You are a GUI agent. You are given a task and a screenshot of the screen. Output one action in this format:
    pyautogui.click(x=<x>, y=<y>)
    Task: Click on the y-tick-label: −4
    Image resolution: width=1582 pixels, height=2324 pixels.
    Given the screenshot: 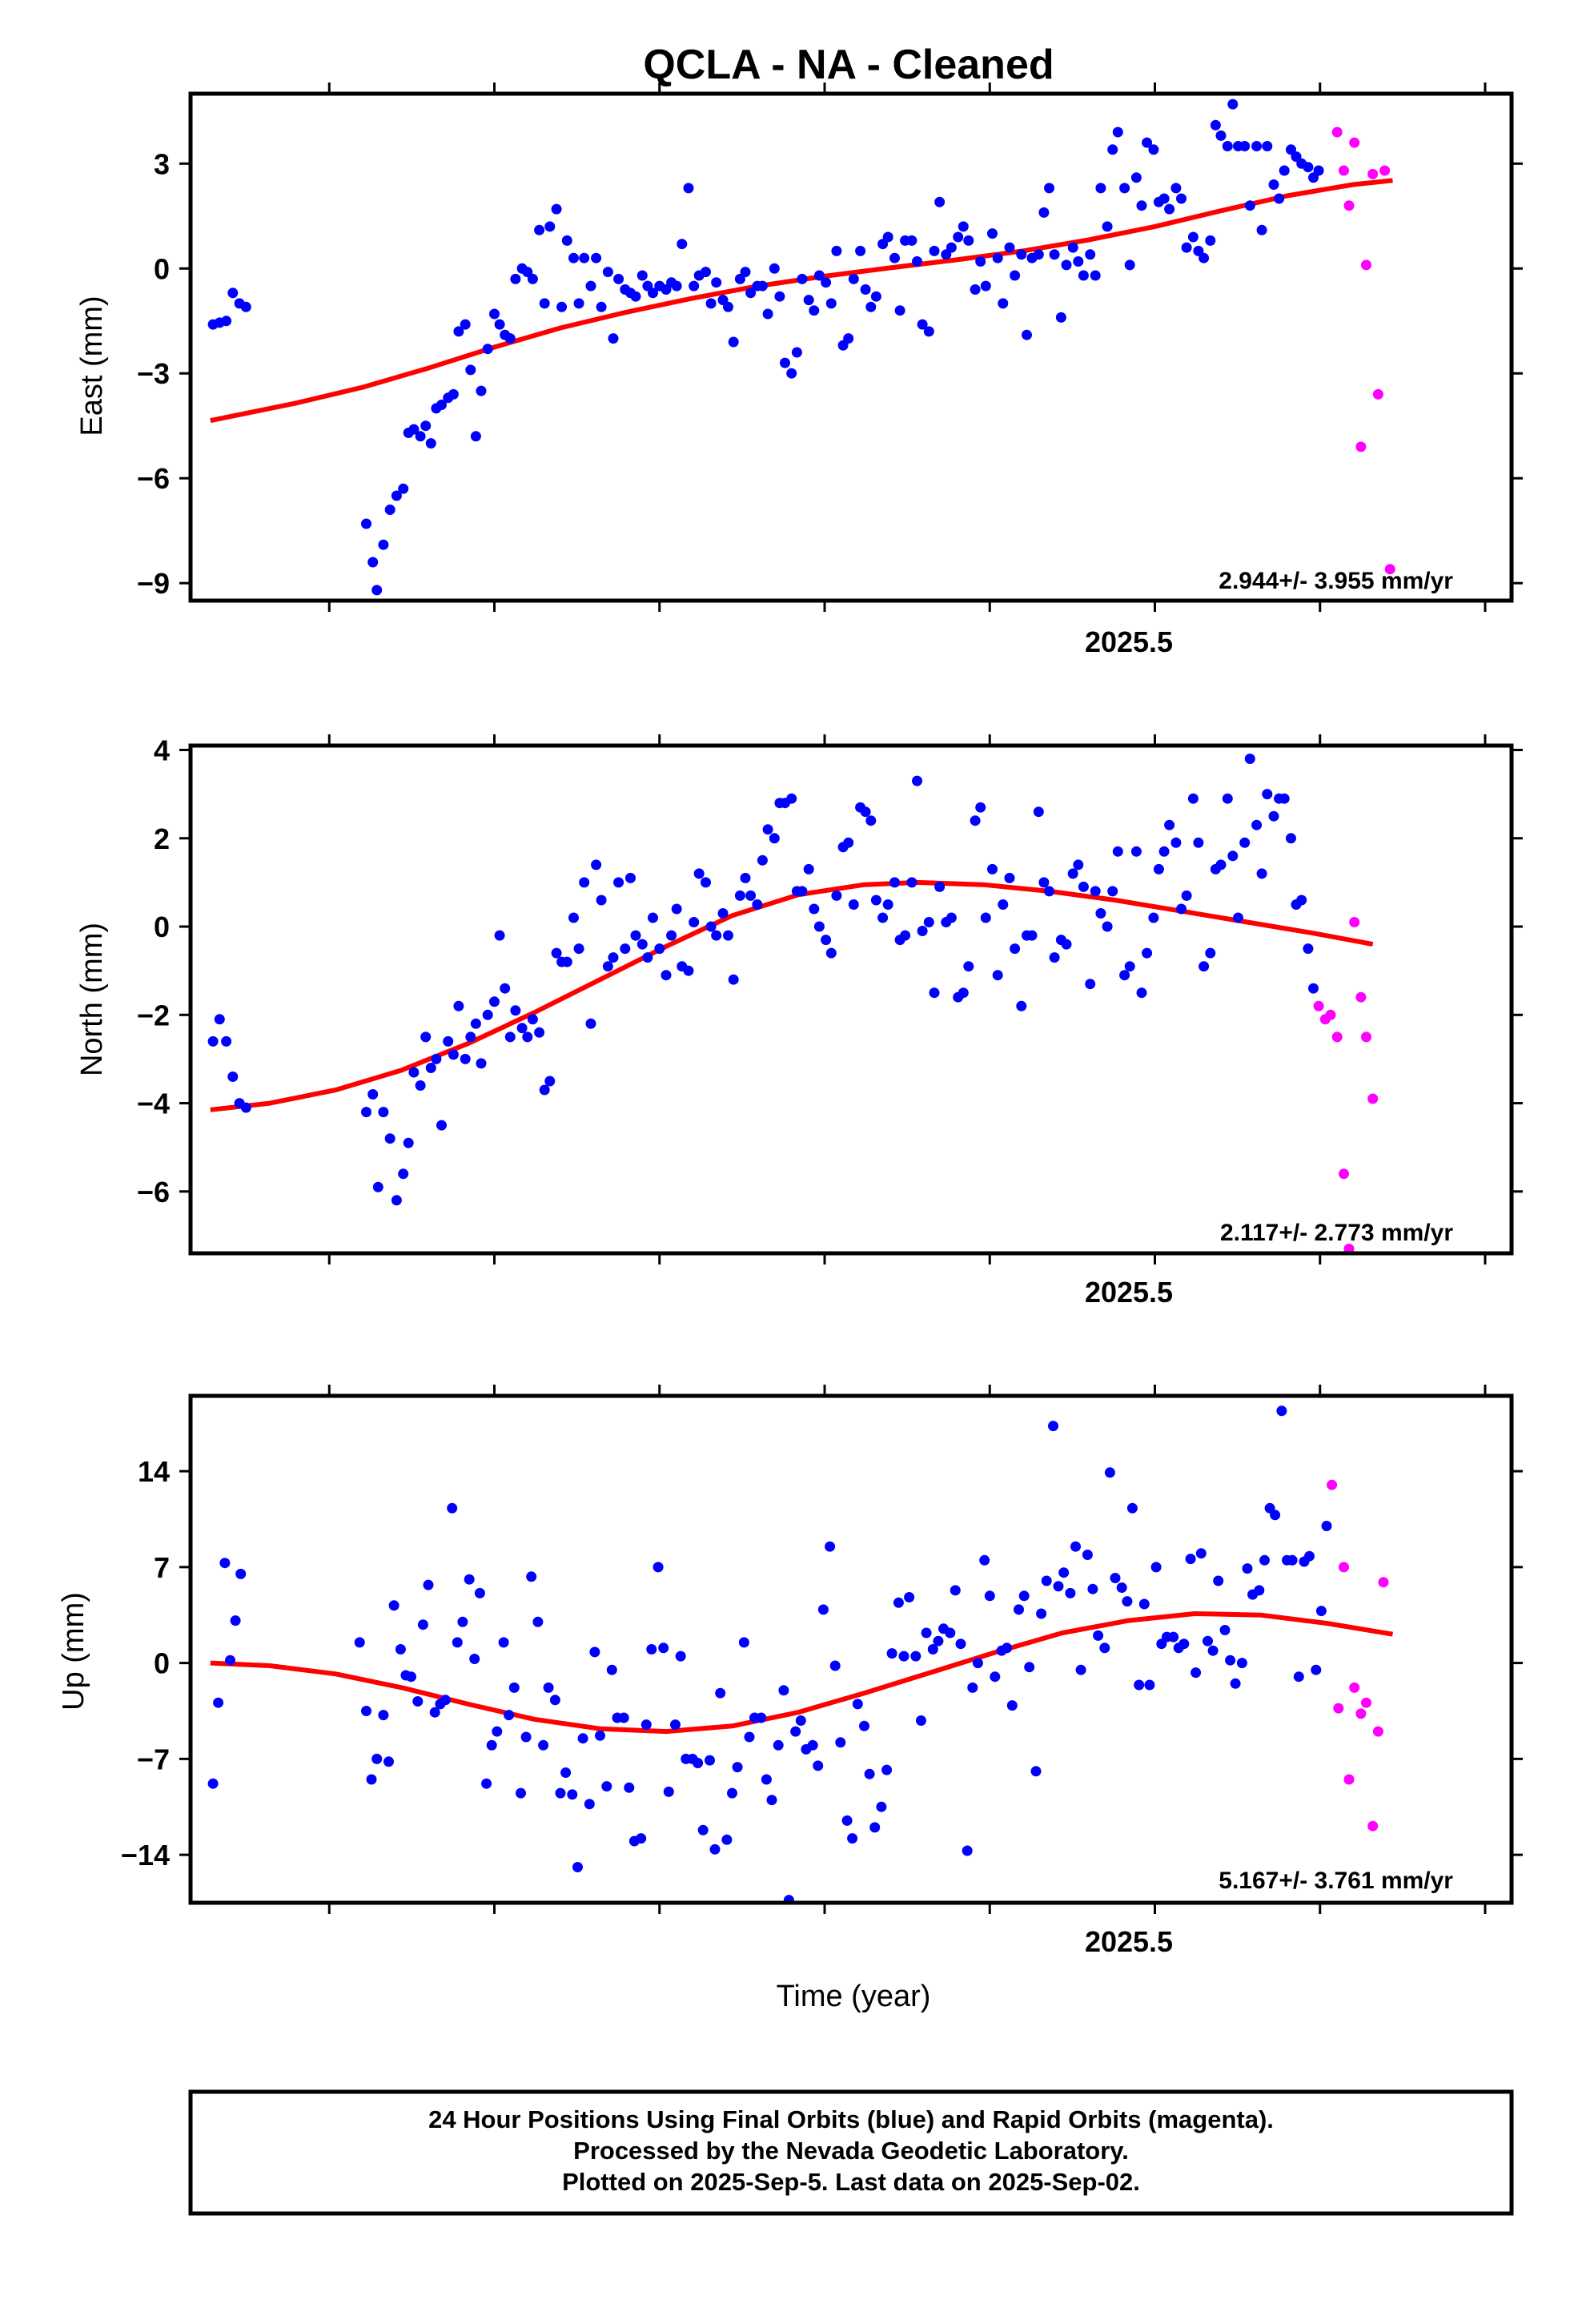 What is the action you would take?
    pyautogui.click(x=154, y=1104)
    